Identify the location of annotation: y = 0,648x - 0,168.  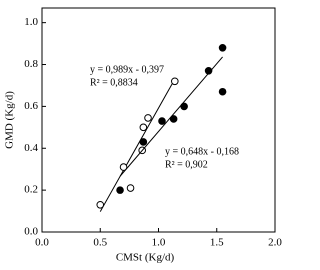
(202, 151).